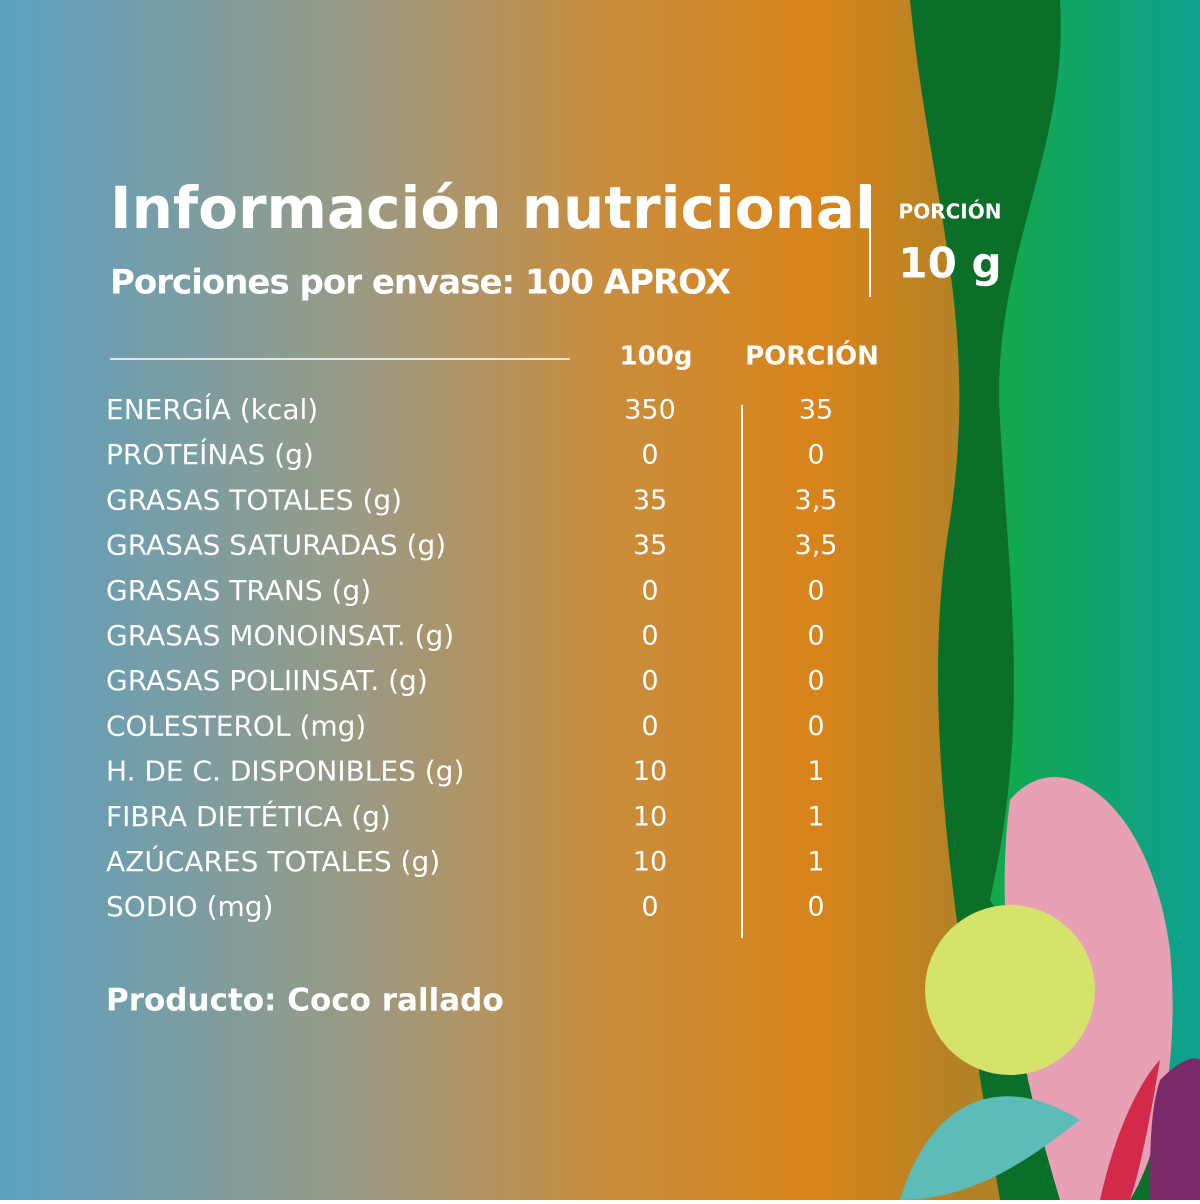  What do you see at coordinates (1010, 990) in the screenshot?
I see `fan-leaf` at bounding box center [1010, 990].